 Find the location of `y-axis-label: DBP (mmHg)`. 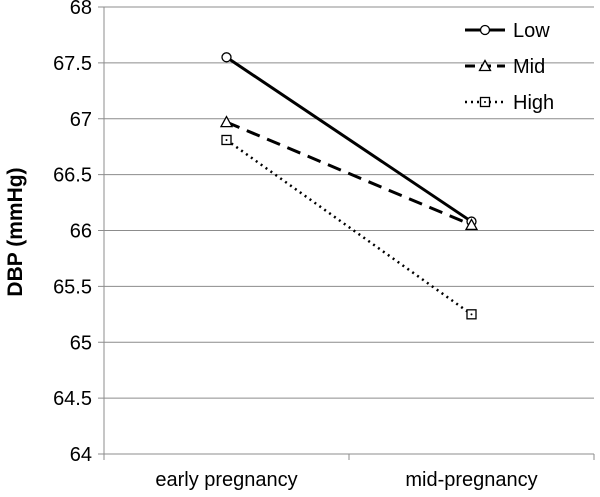

y-axis-label: DBP (mmHg) is located at coordinates (15, 231).